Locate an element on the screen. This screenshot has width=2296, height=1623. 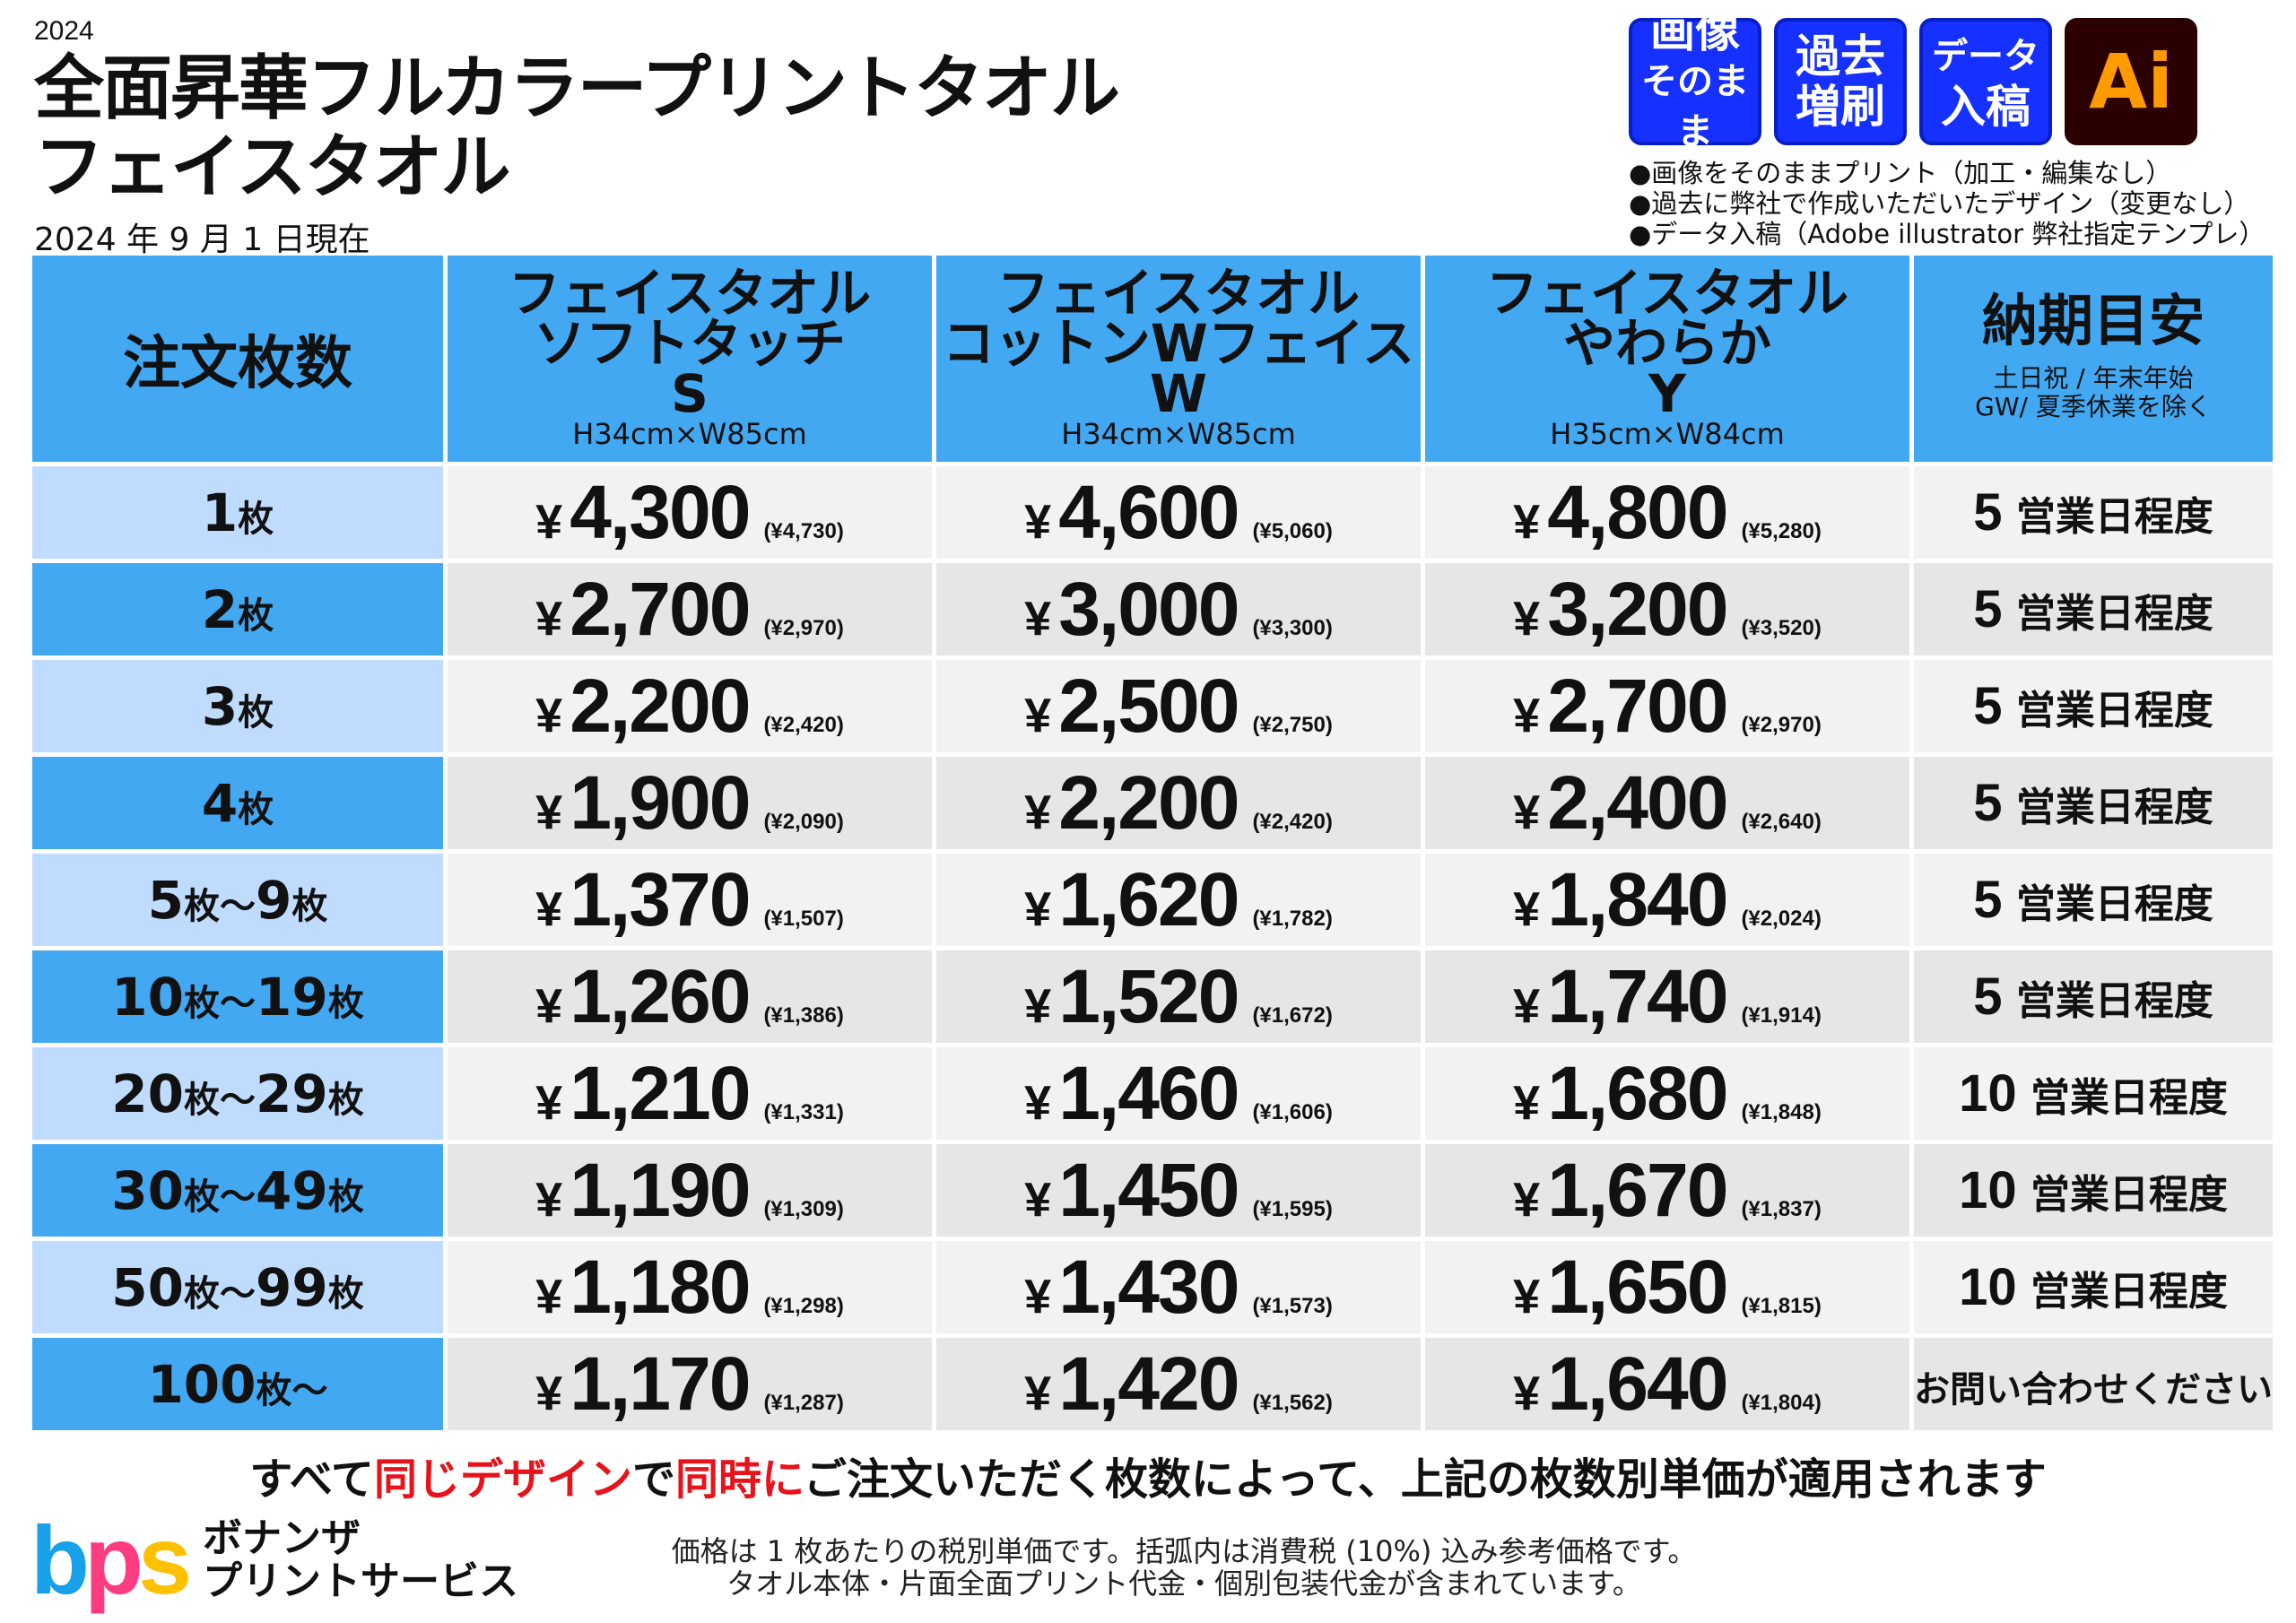
unit-price: 1,840 is located at coordinates (1637, 899).